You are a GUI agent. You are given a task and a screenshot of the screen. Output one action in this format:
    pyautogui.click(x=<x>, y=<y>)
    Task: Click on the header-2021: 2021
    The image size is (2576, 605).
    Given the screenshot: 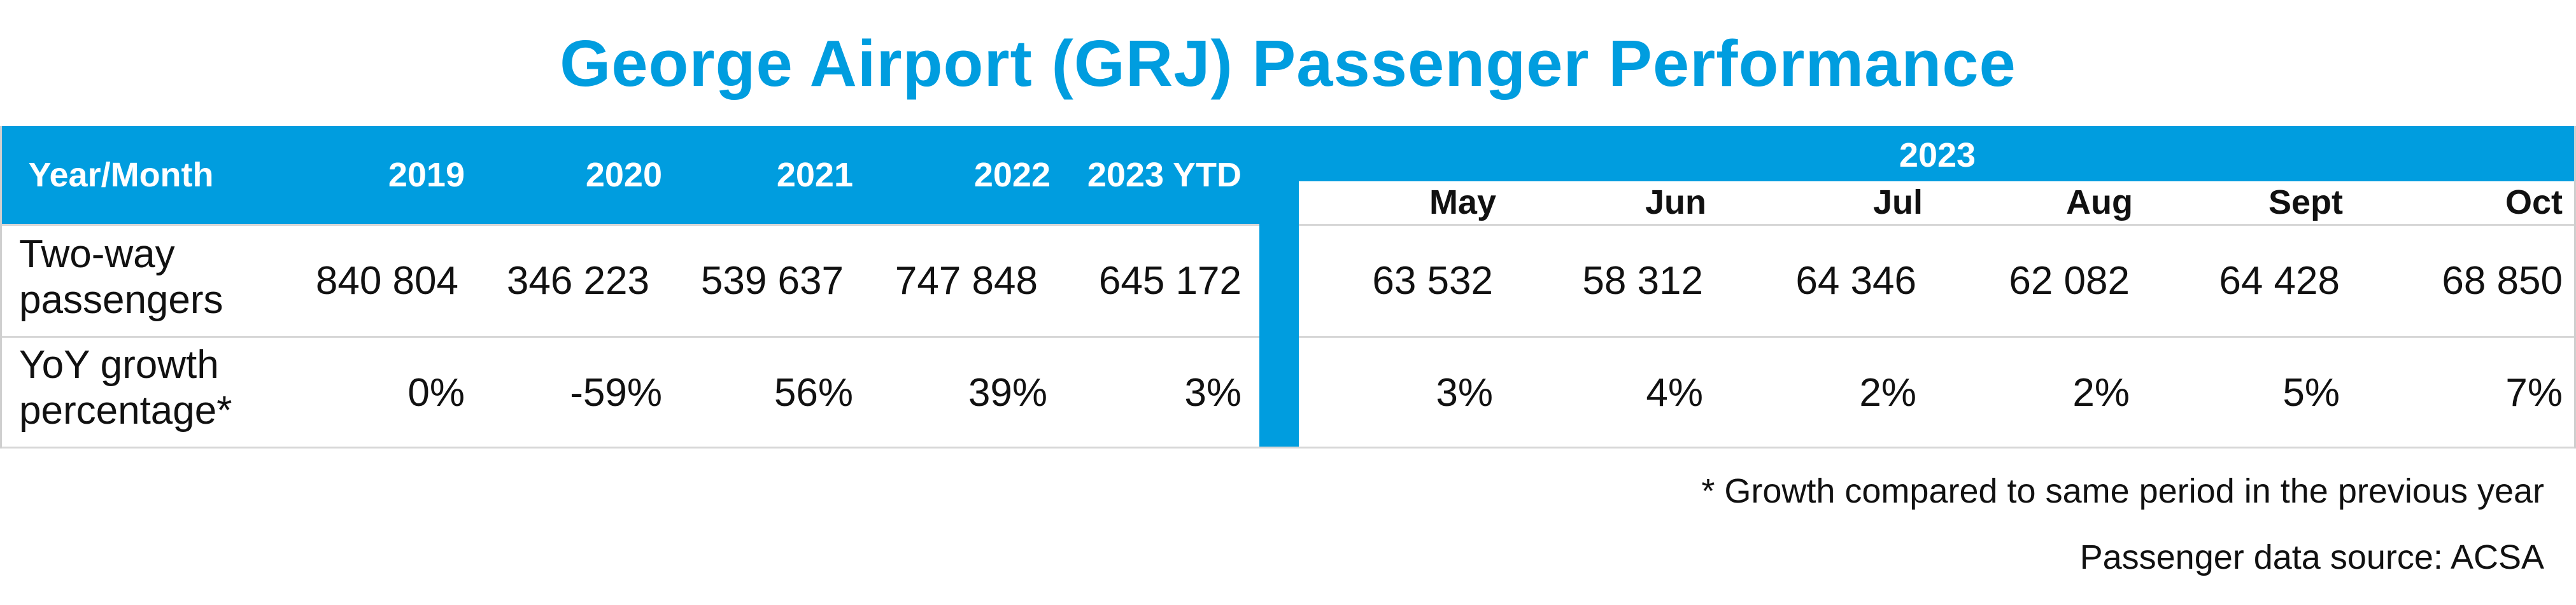 What is the action you would take?
    pyautogui.click(x=814, y=175)
    